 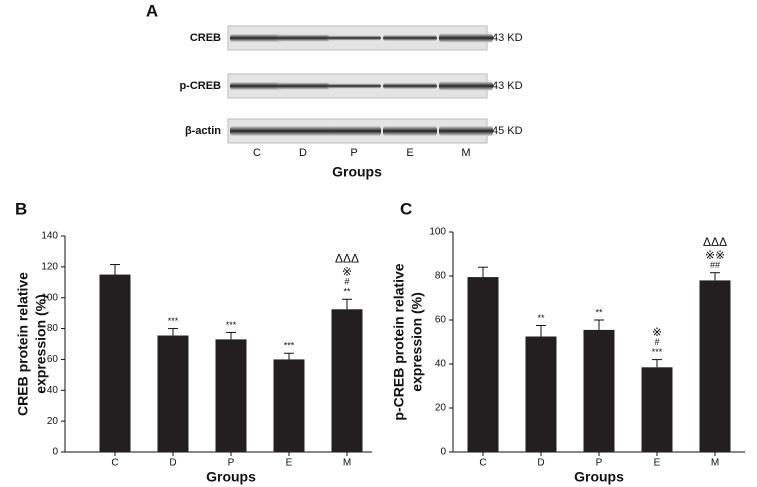 I want to click on y-tick-label: 140, so click(x=49, y=236).